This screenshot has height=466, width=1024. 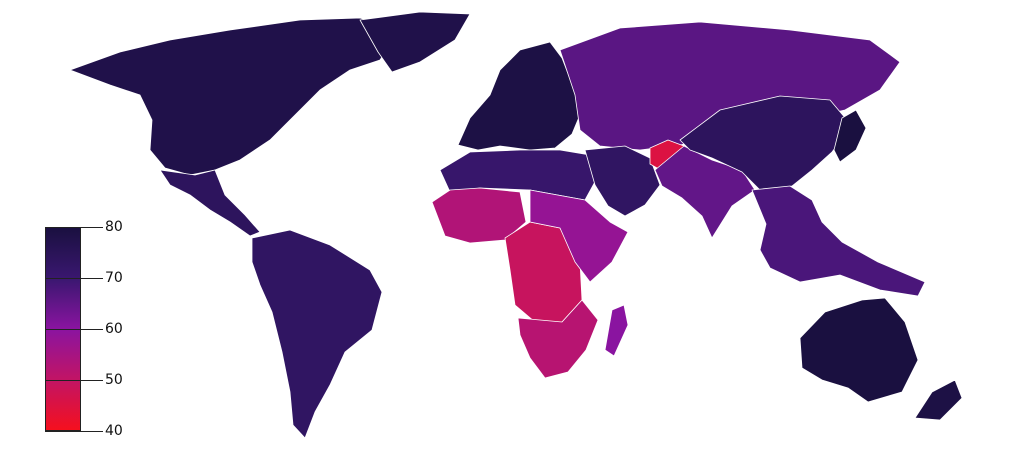 What do you see at coordinates (579, 236) in the screenshot?
I see `region-east-africa` at bounding box center [579, 236].